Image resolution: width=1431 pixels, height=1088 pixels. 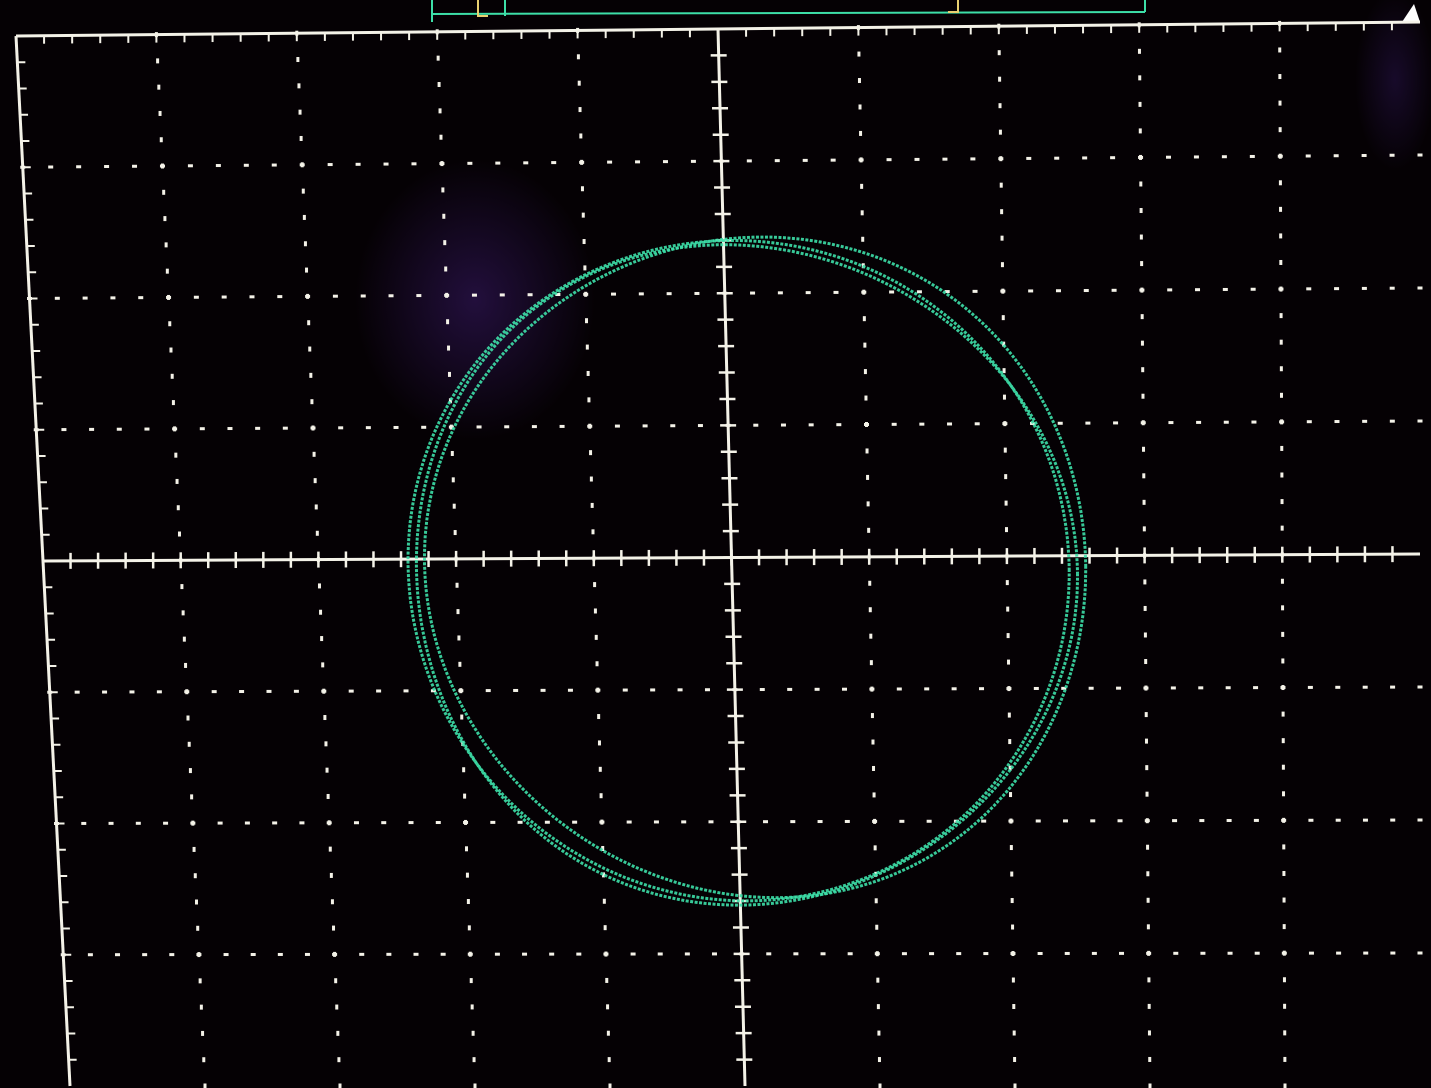 I want to click on status-bar-line, so click(x=788, y=13).